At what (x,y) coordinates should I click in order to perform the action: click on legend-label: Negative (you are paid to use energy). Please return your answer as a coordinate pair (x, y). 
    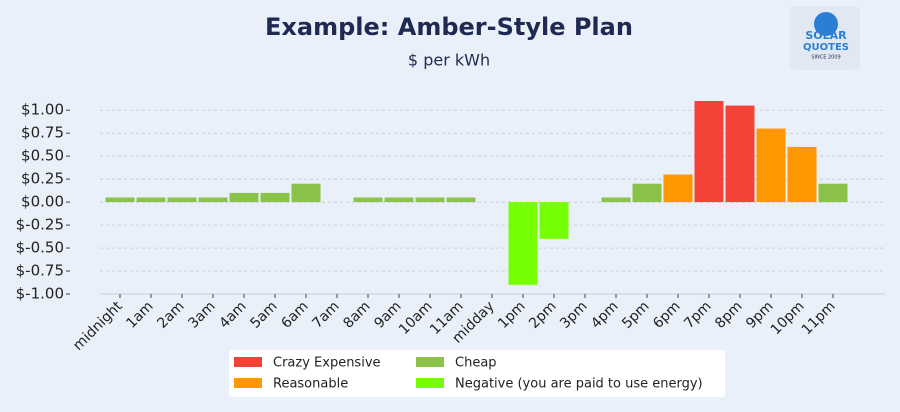
    Looking at the image, I should click on (579, 384).